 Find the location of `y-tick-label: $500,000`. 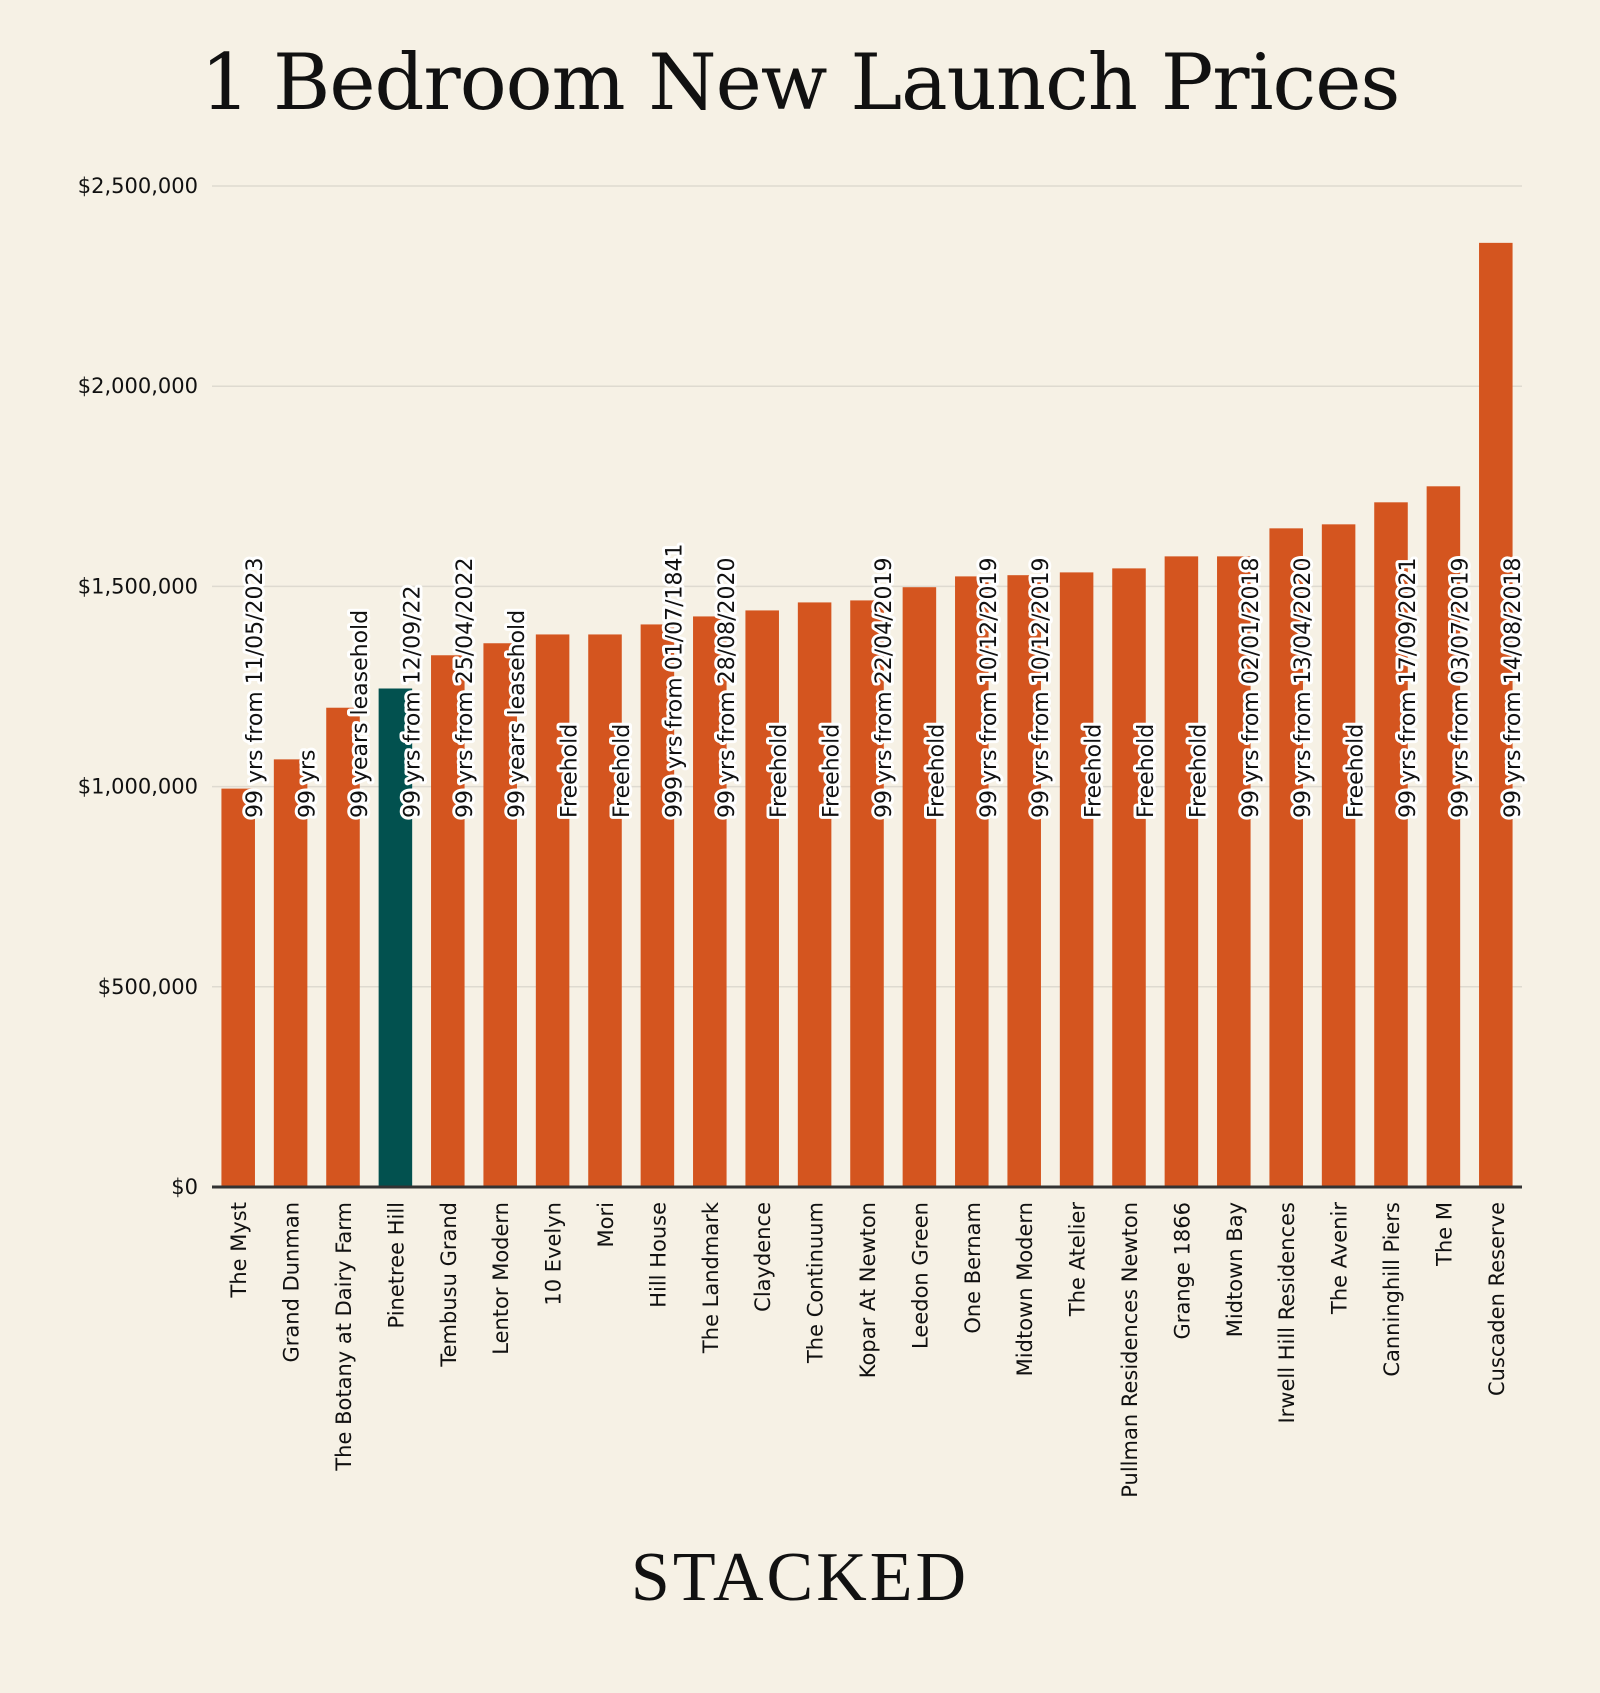

y-tick-label: $500,000 is located at coordinates (148, 987).